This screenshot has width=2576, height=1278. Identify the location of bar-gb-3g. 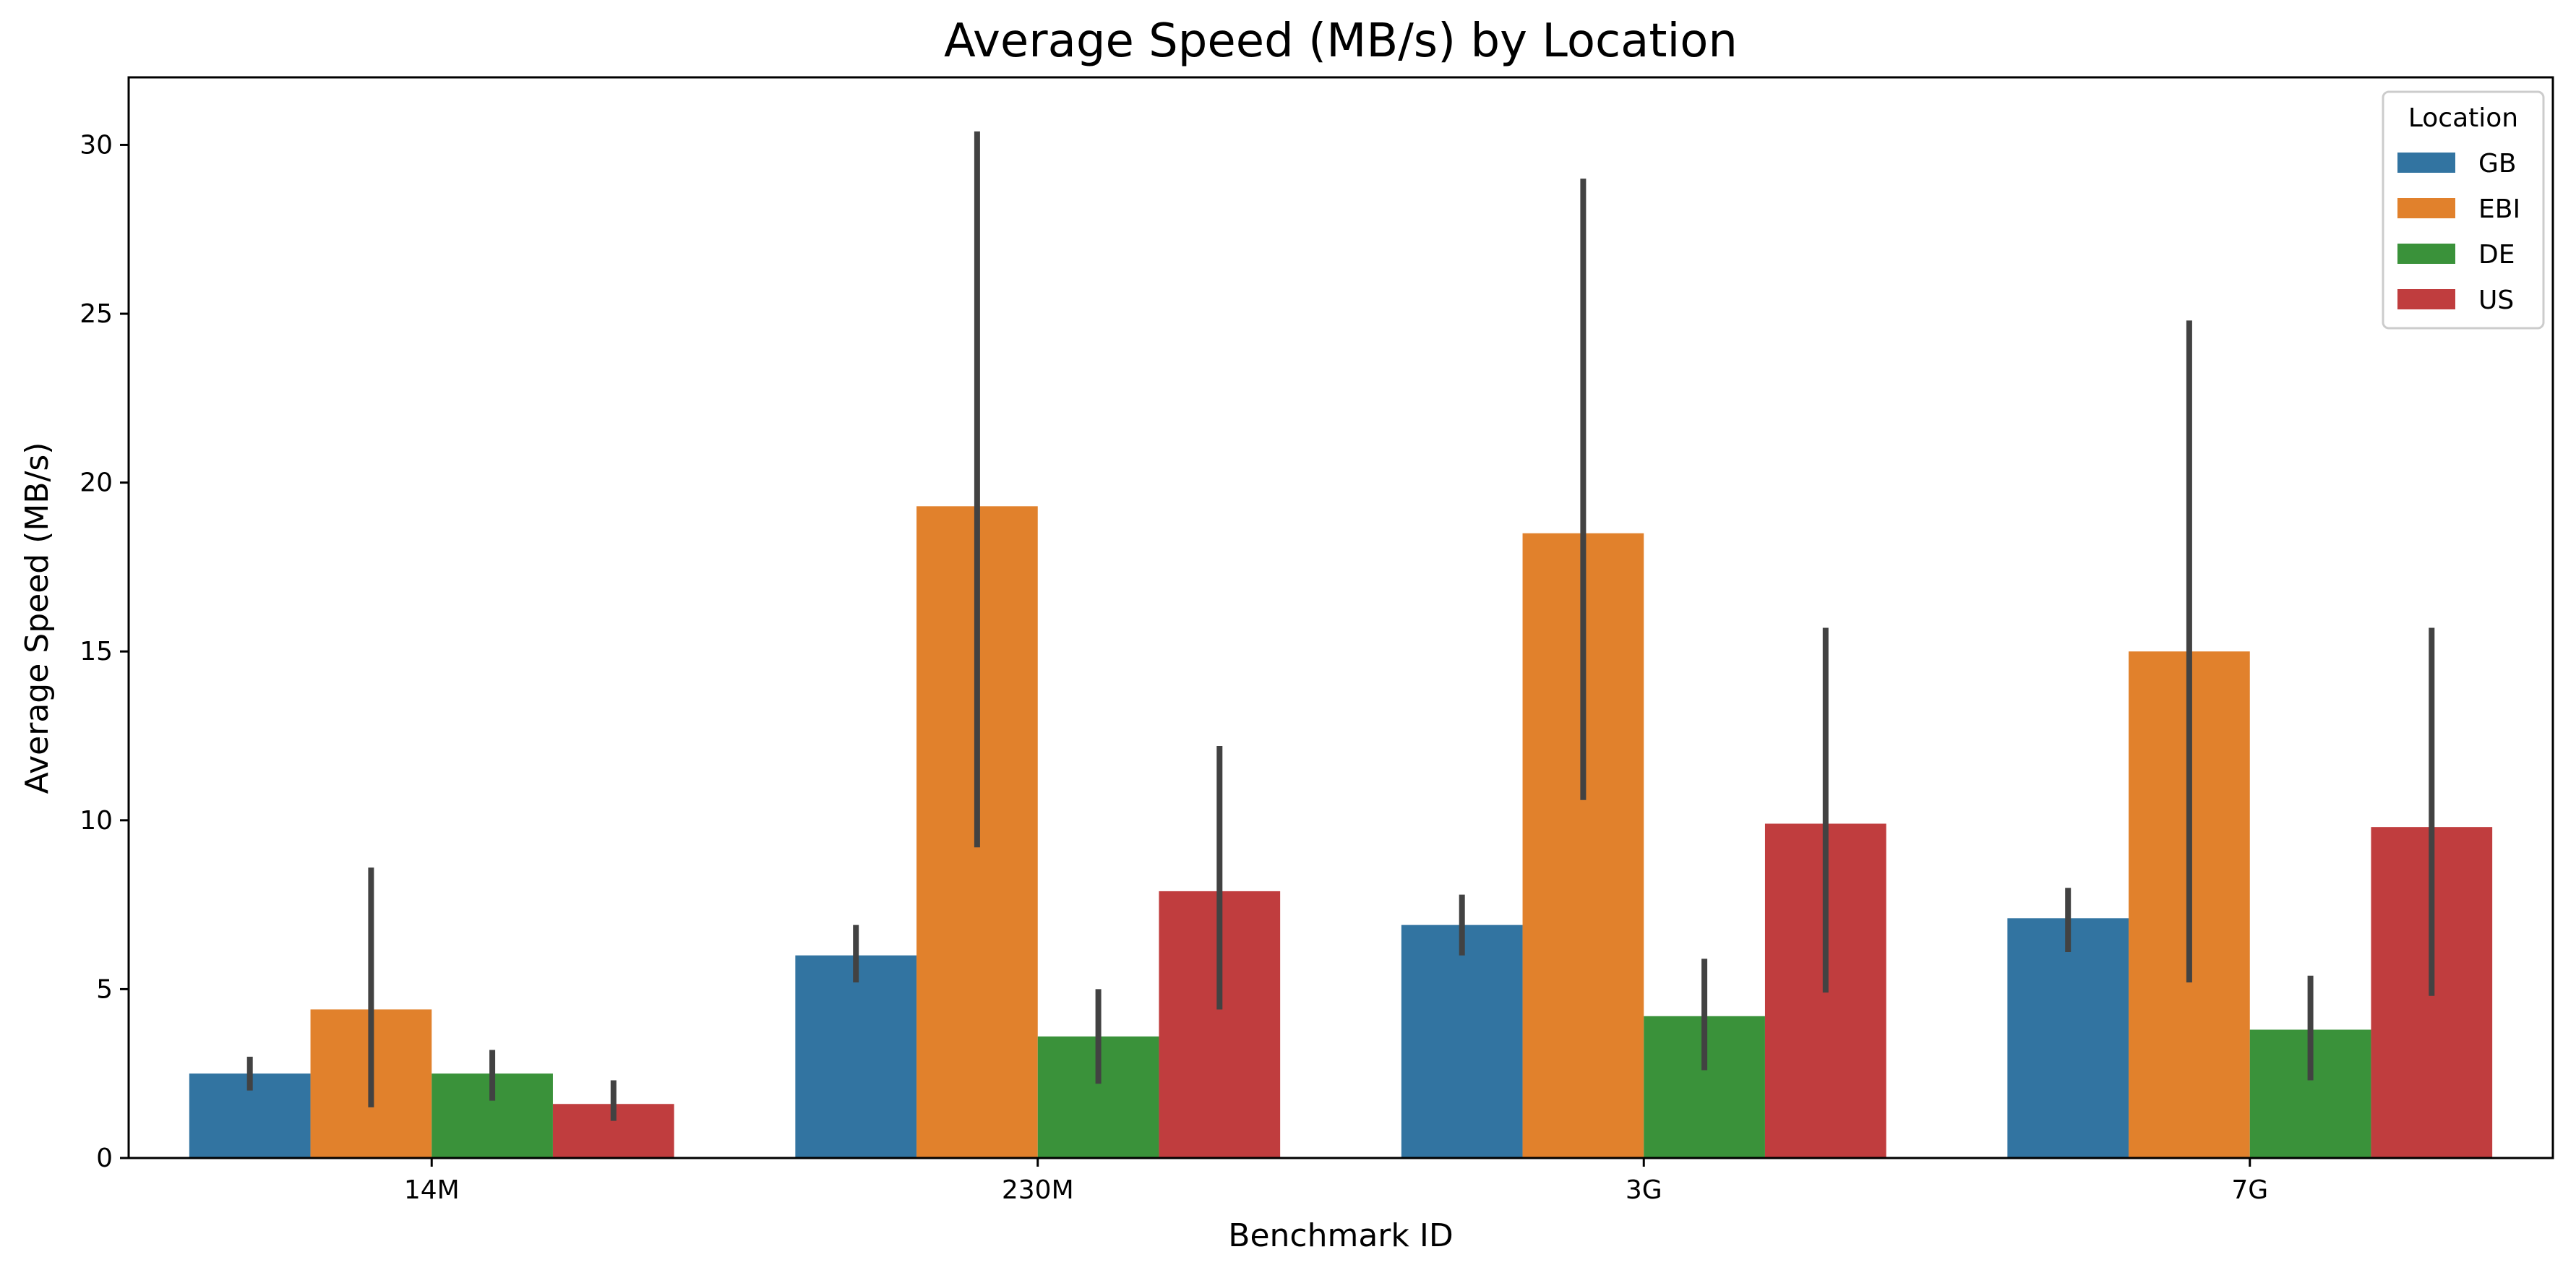
(1462, 1041).